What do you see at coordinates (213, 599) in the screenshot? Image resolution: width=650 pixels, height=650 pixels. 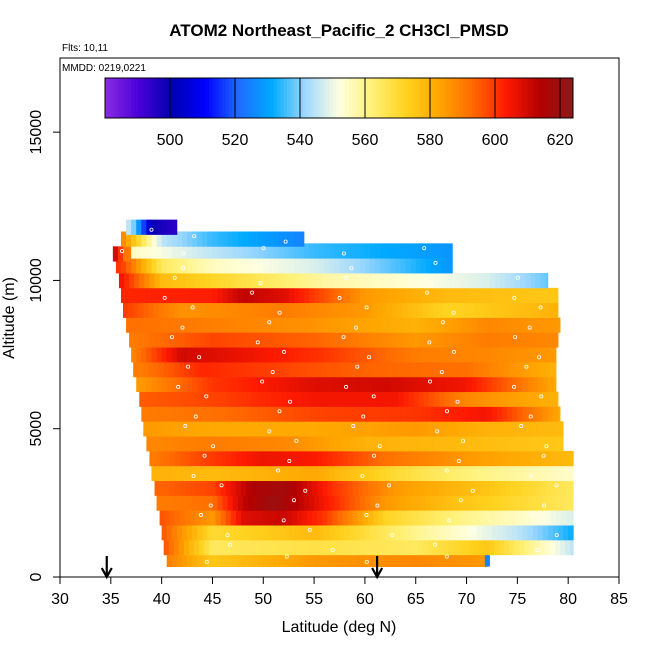 I see `x-tick-label: 45` at bounding box center [213, 599].